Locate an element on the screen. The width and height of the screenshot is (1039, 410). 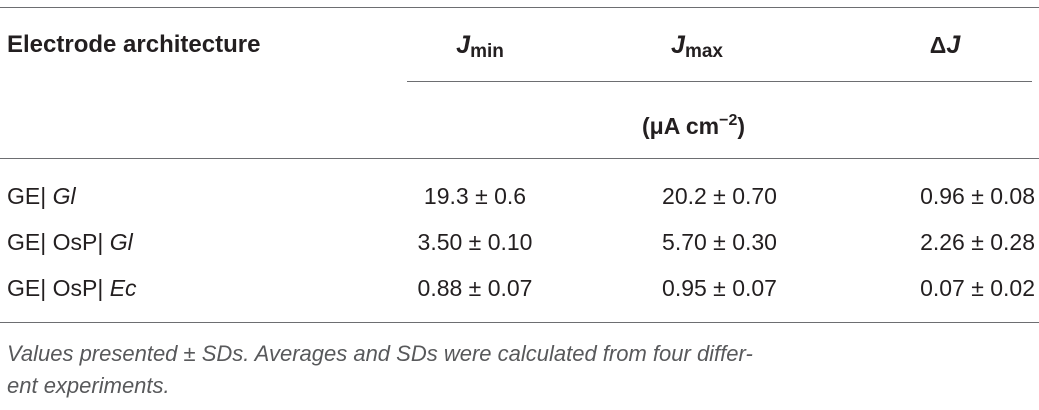
header-delta-j: ΔJ is located at coordinates (945, 45).